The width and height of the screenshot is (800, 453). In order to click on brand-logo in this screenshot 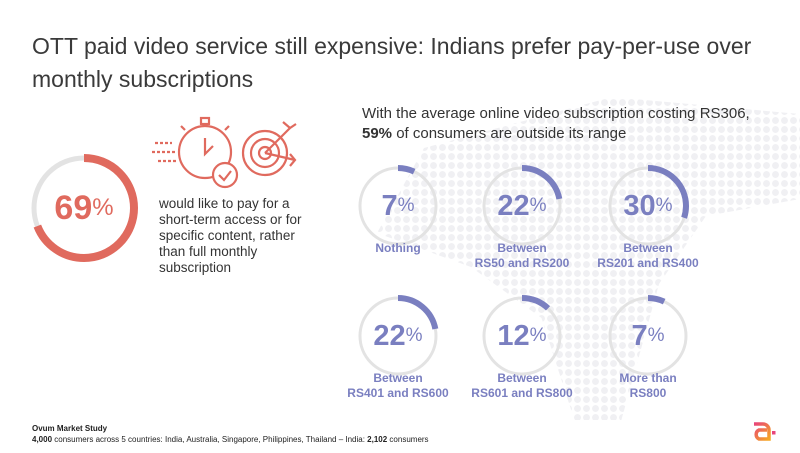, I will do `click(765, 431)`.